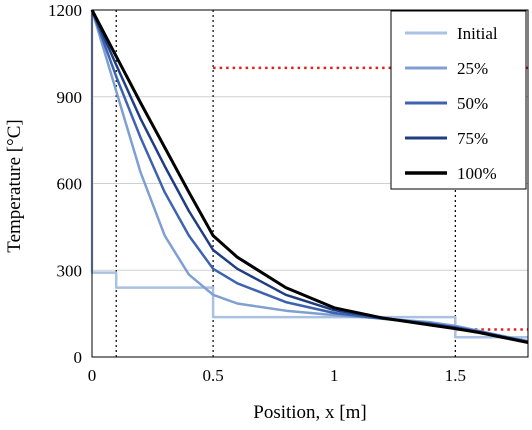 Image resolution: width=532 pixels, height=430 pixels. Describe the element at coordinates (472, 138) in the screenshot. I see `legend-label: 75%` at that location.